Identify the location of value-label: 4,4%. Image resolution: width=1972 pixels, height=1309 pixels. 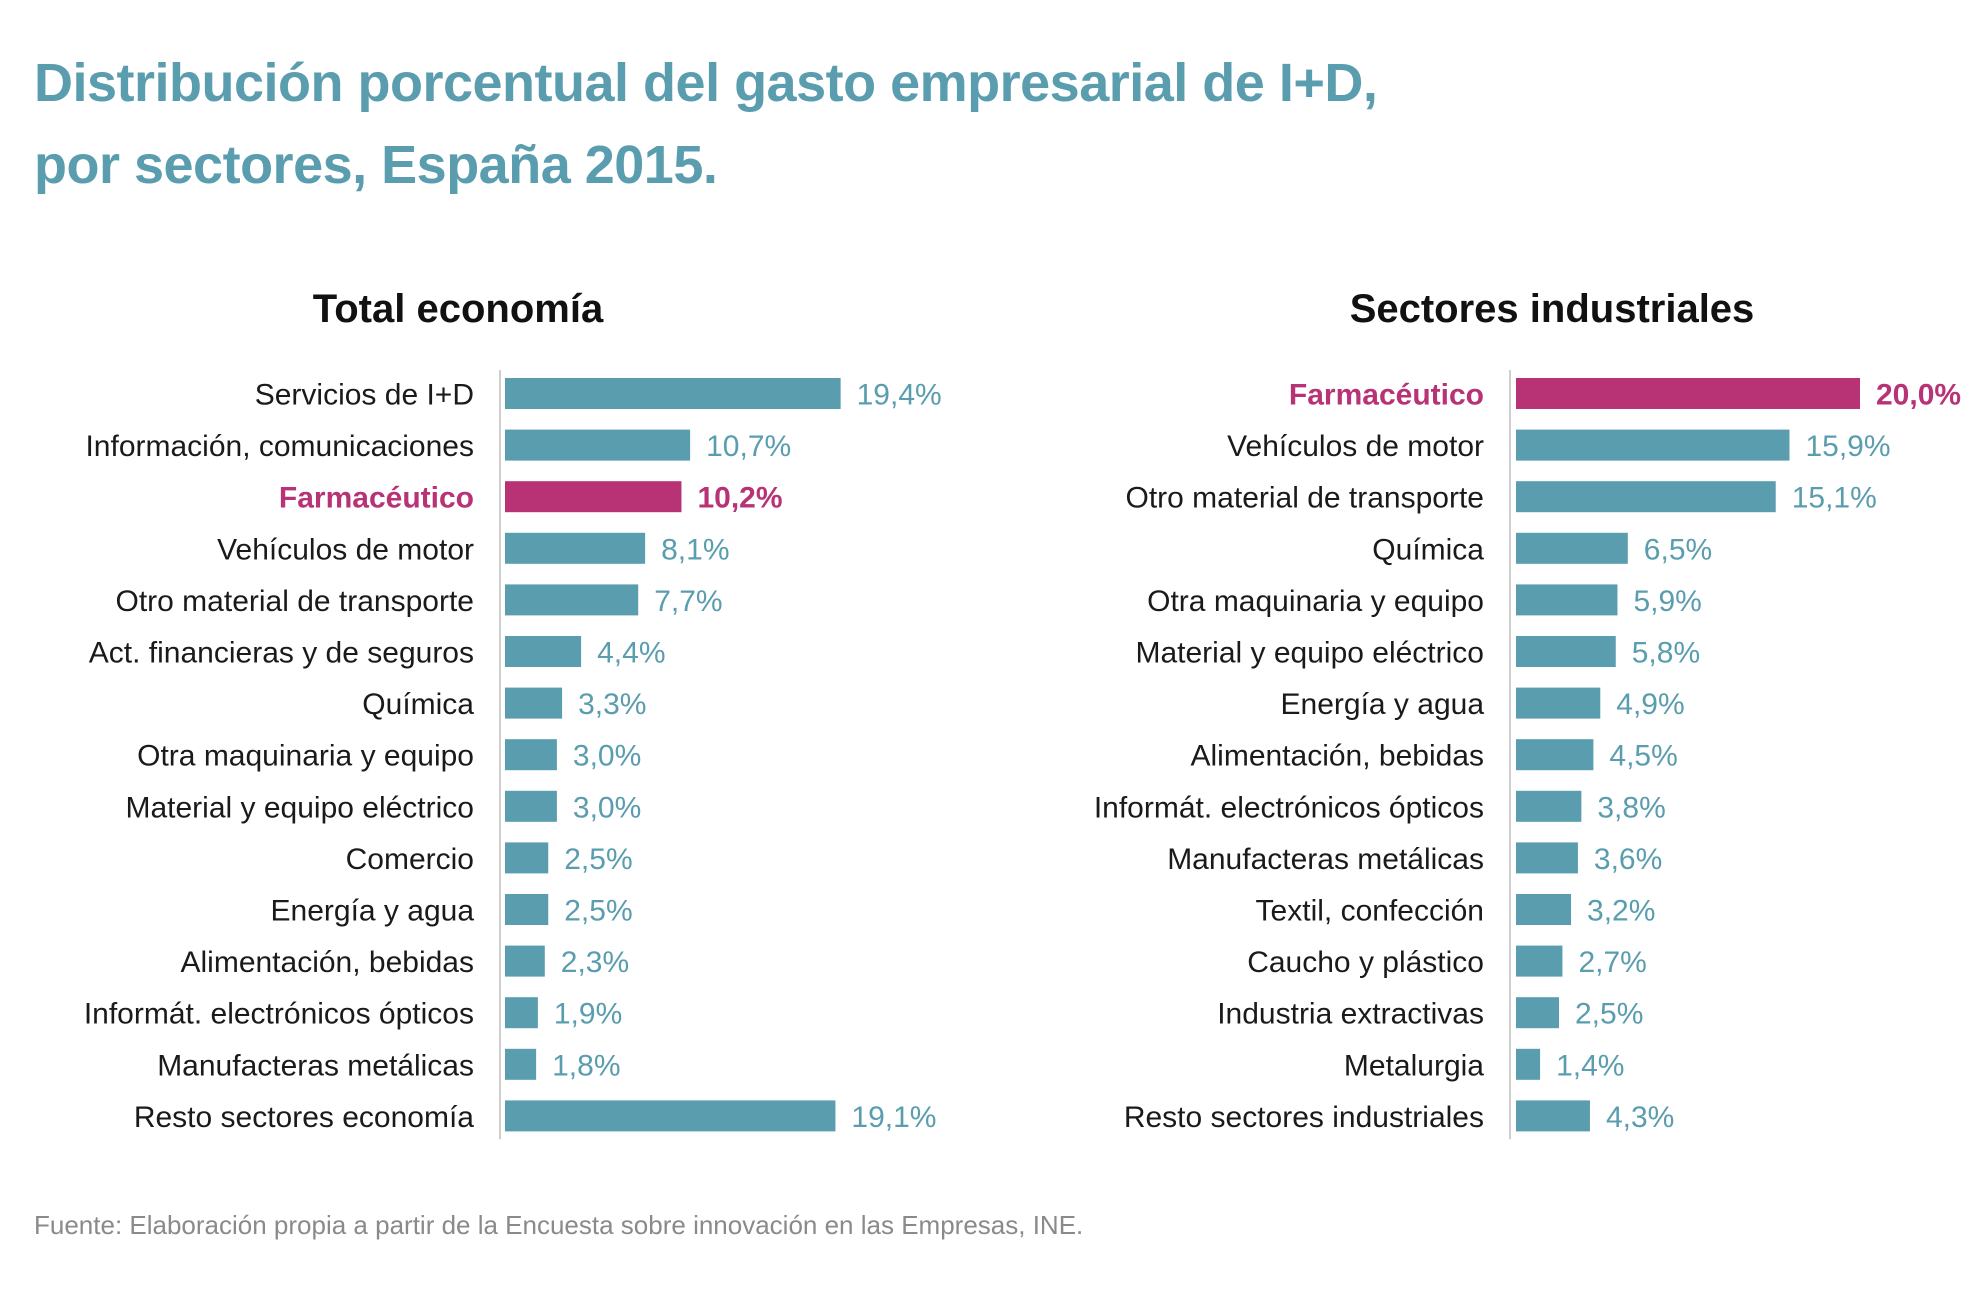
(631, 653).